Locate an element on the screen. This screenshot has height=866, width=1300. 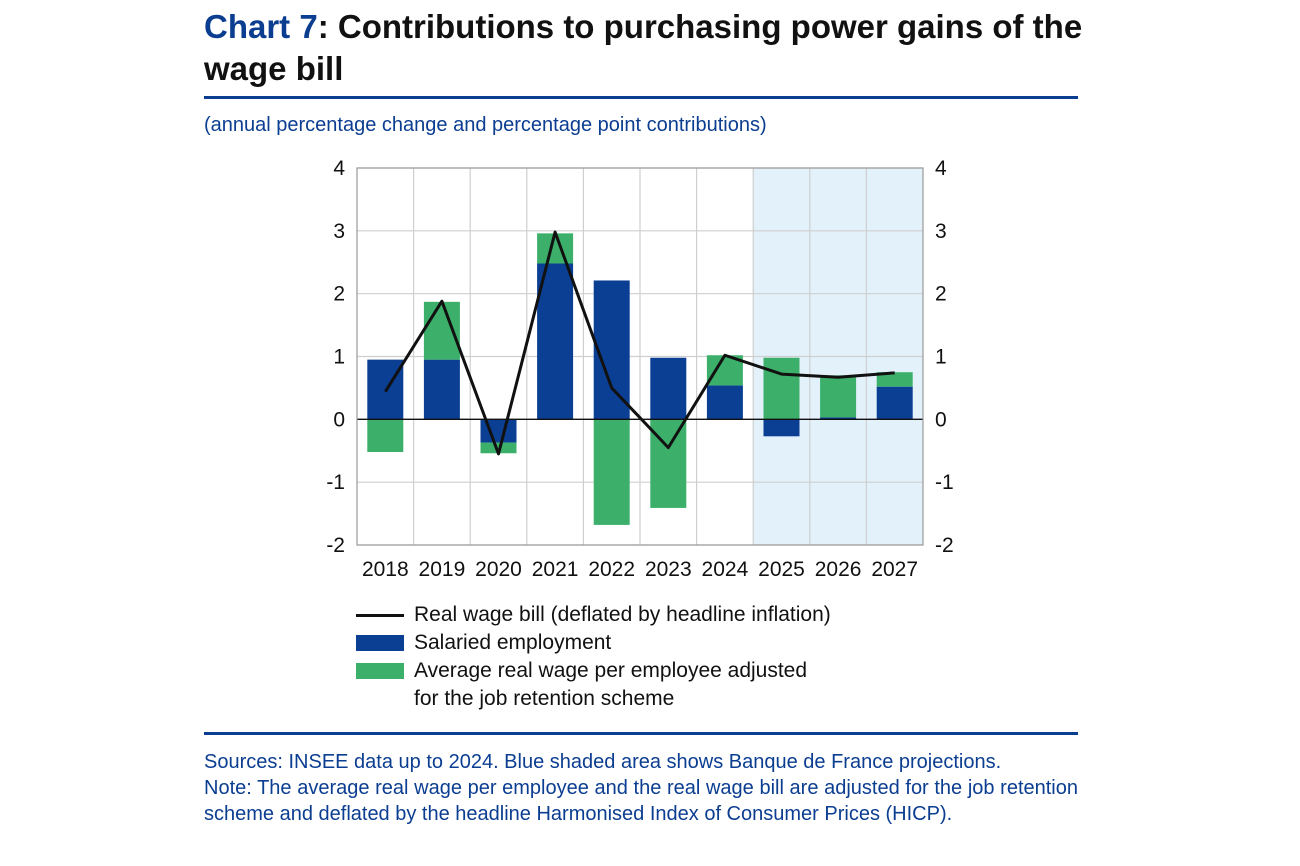
y-tick-label-left: 0 is located at coordinates (339, 419).